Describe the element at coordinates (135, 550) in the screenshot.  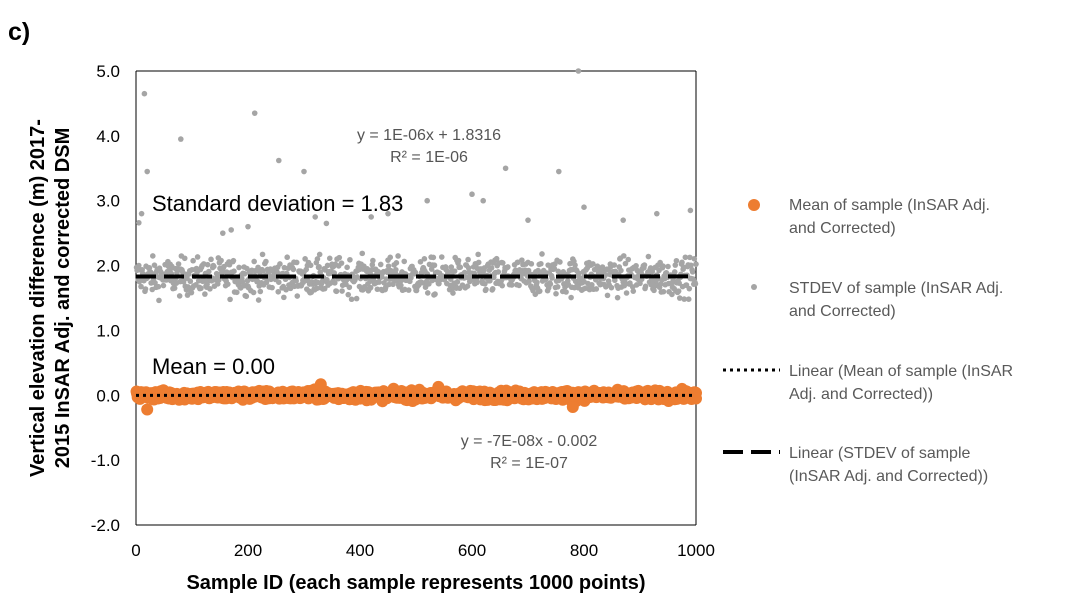
I see `x-tick-label: 0` at that location.